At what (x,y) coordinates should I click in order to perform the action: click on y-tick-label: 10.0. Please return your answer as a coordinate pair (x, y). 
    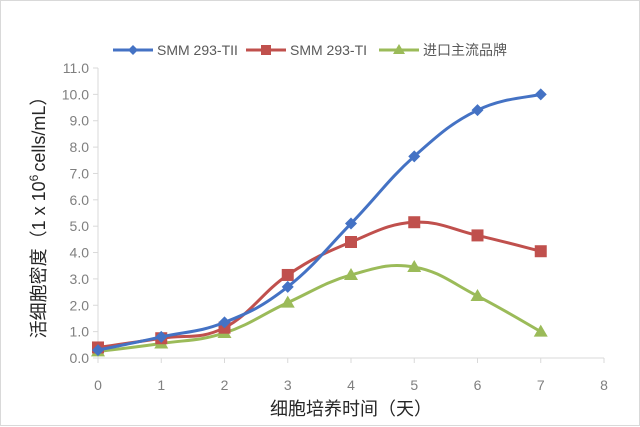
    Looking at the image, I should click on (75, 94).